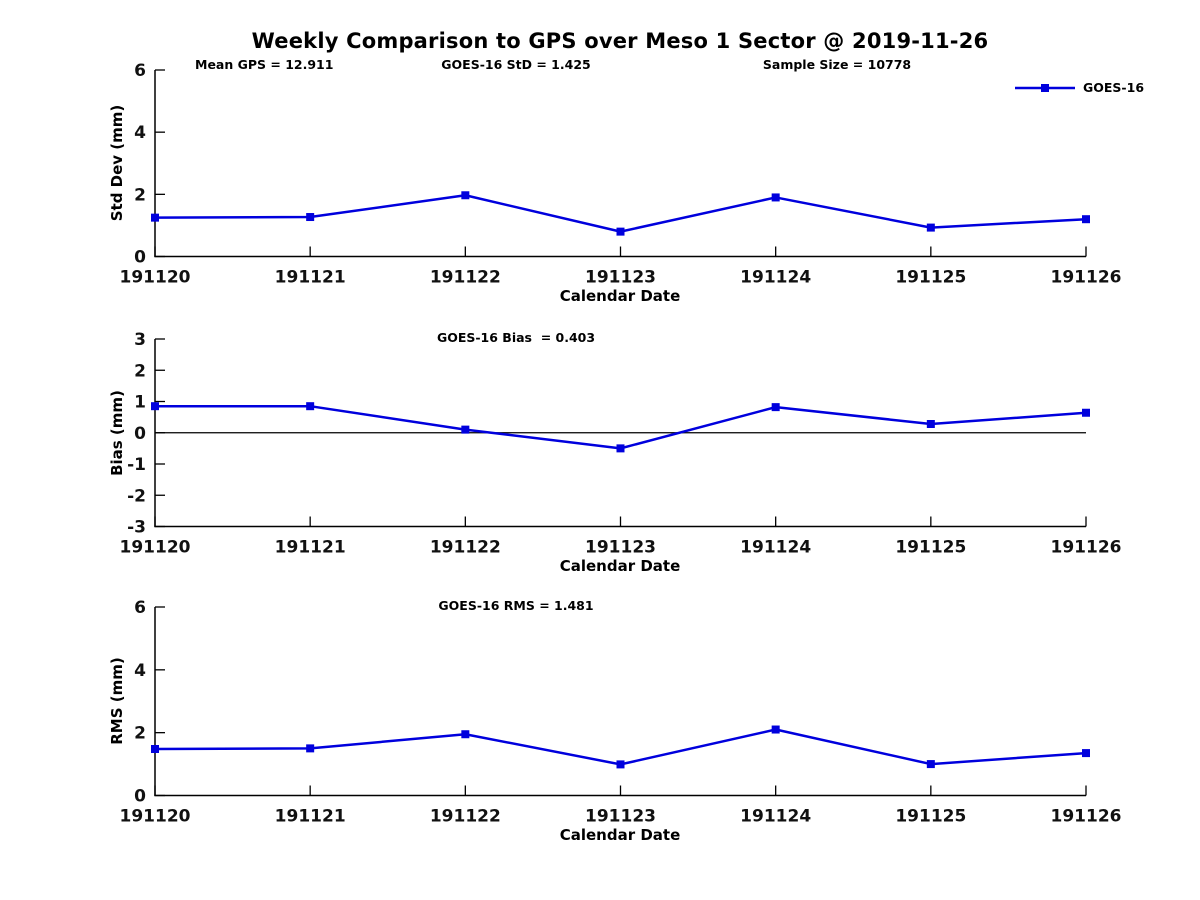 This screenshot has width=1200, height=900. What do you see at coordinates (516, 337) in the screenshot?
I see `subplot-title-bias: GOES-16 Bias = 0.403` at bounding box center [516, 337].